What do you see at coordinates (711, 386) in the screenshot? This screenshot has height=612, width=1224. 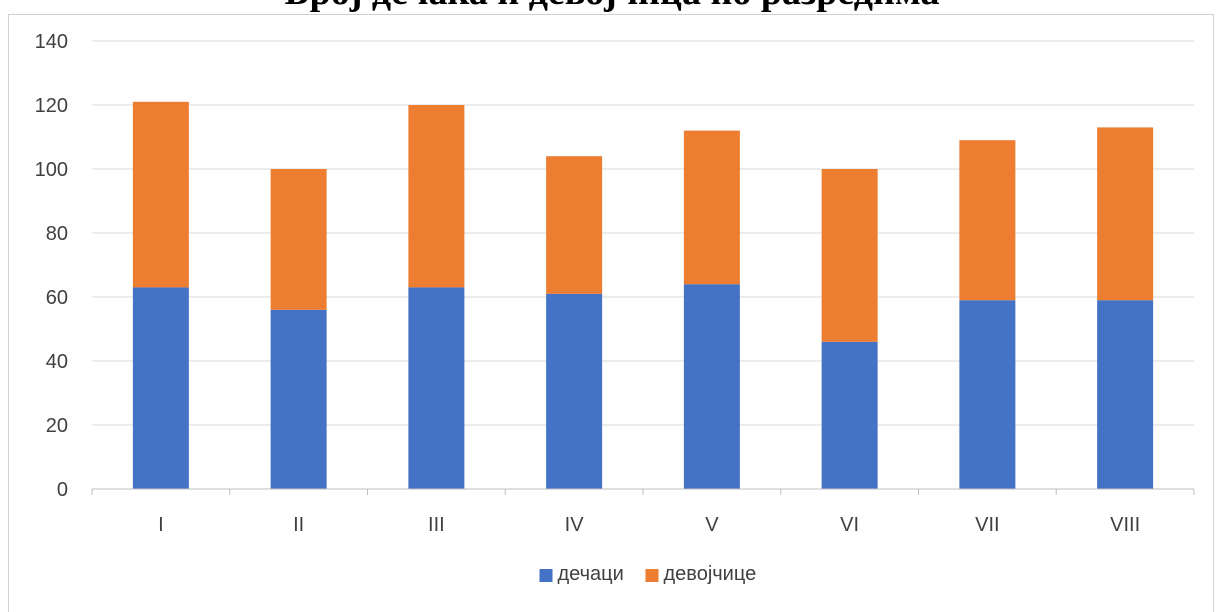 I see `bar-дечаци-V` at bounding box center [711, 386].